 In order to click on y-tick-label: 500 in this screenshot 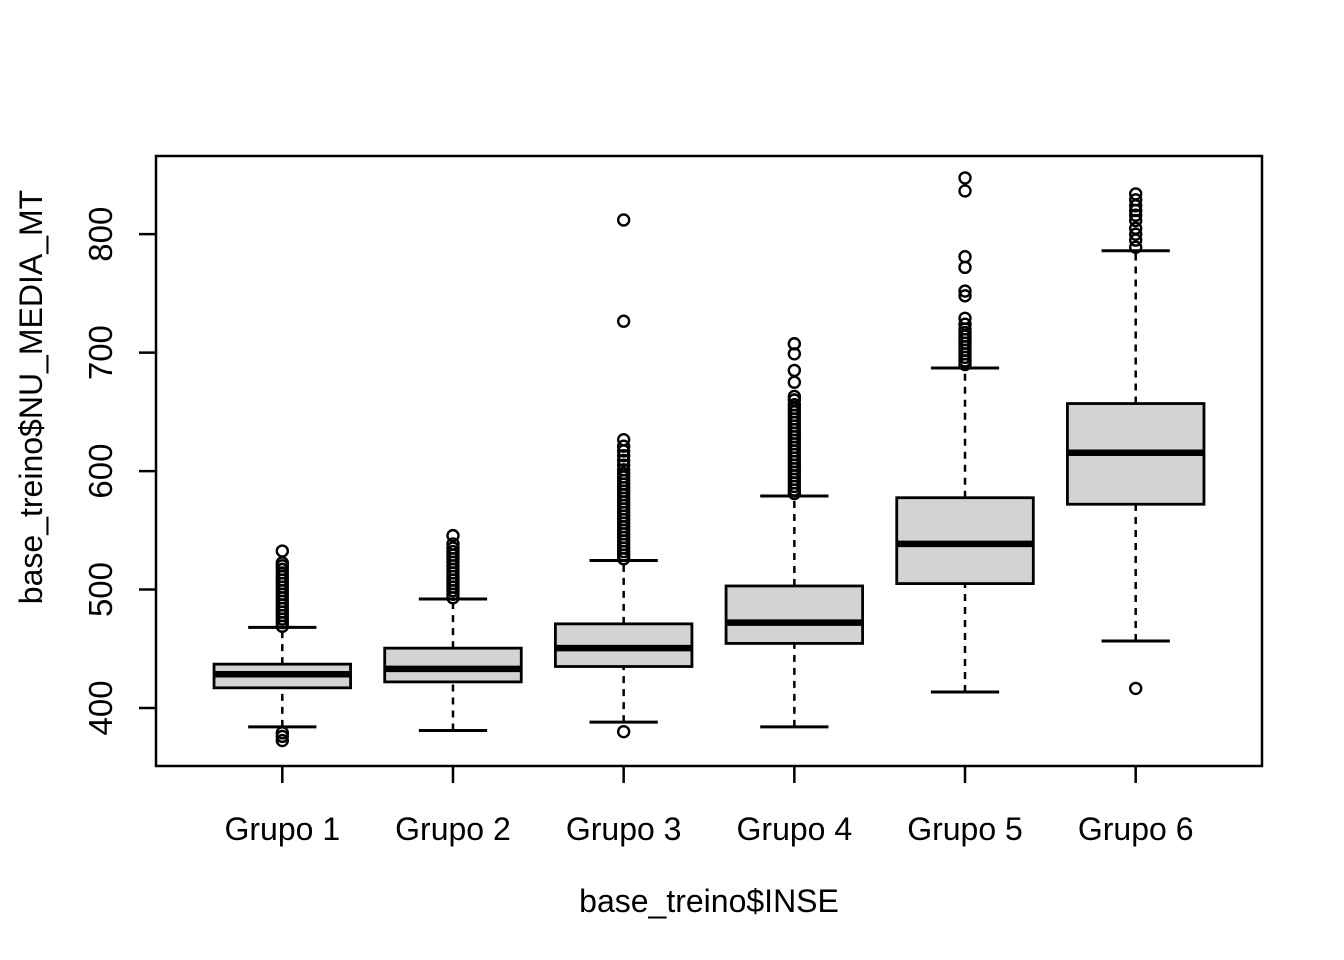, I will do `click(100, 589)`.